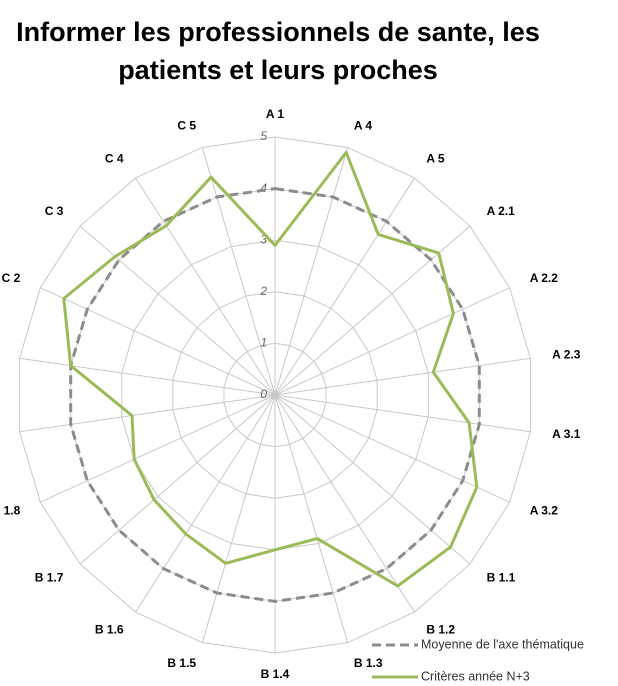 The height and width of the screenshot is (686, 618). What do you see at coordinates (501, 211) in the screenshot?
I see `category-label: A 2.1` at bounding box center [501, 211].